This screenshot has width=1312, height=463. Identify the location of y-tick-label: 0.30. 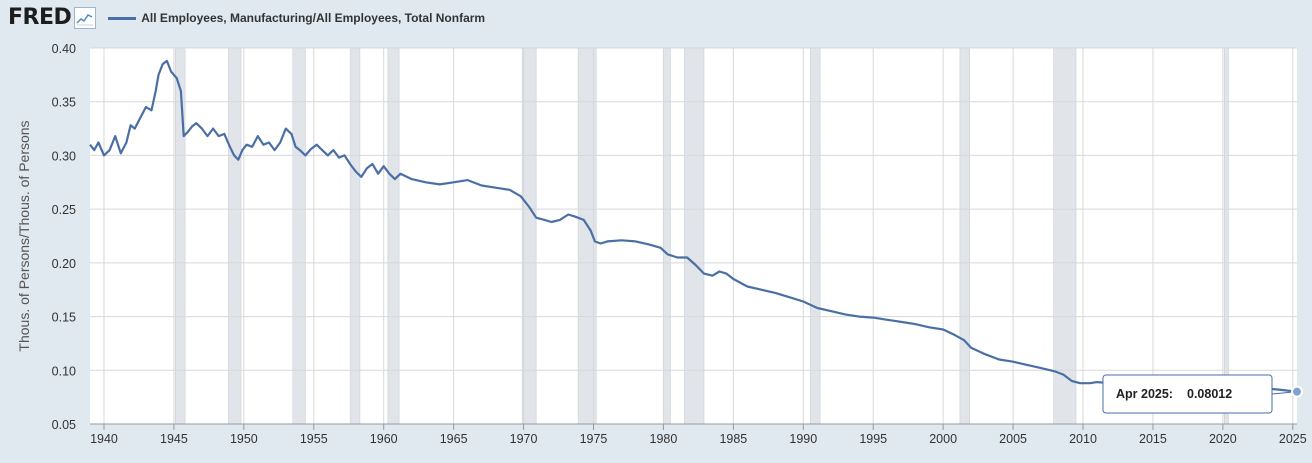
(64, 156).